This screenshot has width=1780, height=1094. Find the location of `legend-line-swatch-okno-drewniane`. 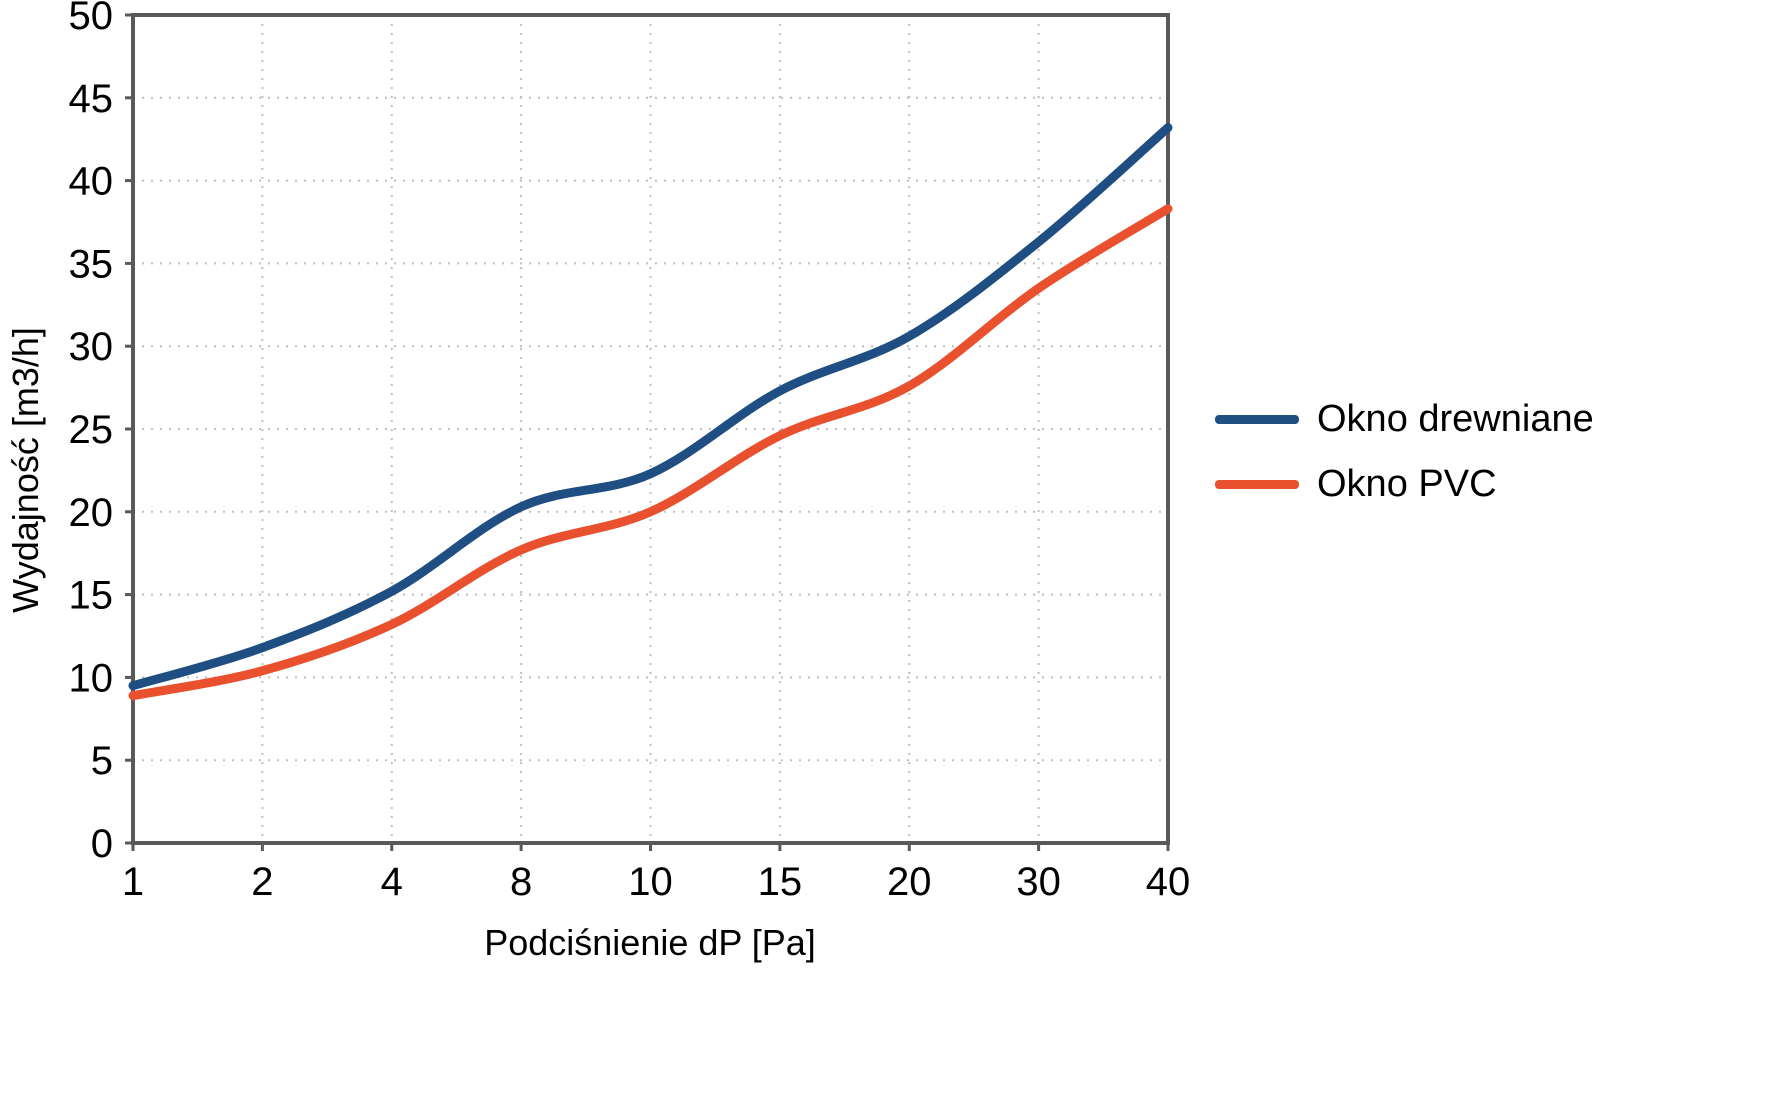

legend-line-swatch-okno-drewniane is located at coordinates (1257, 419).